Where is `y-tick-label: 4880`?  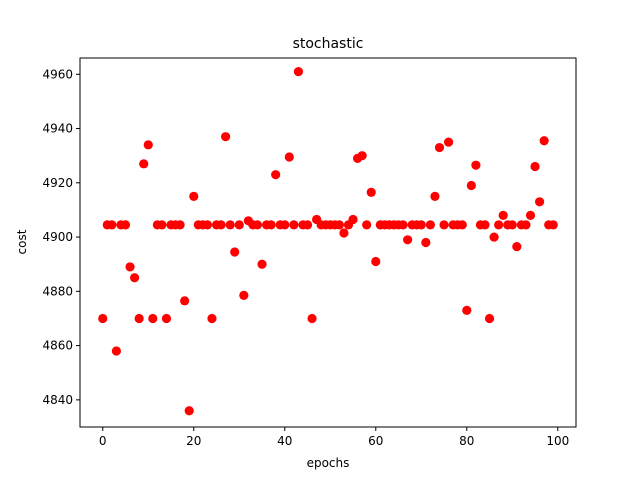 y-tick-label: 4880 is located at coordinates (57, 291).